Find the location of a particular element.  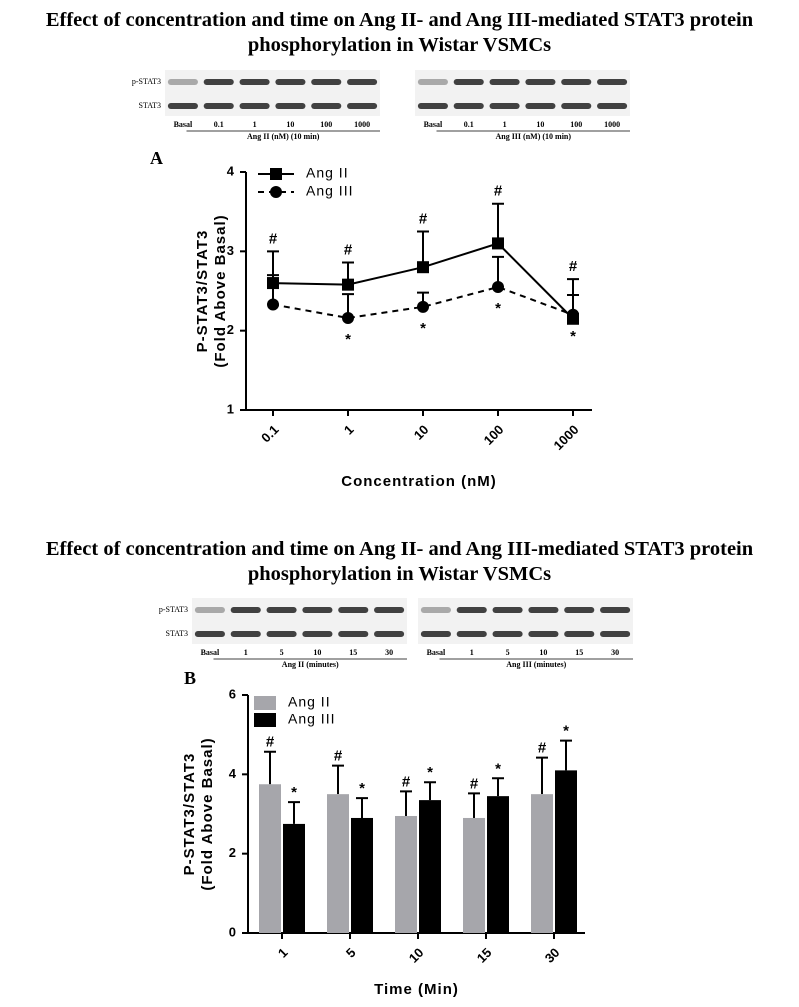

y-tick-label: 6 is located at coordinates (232, 693).